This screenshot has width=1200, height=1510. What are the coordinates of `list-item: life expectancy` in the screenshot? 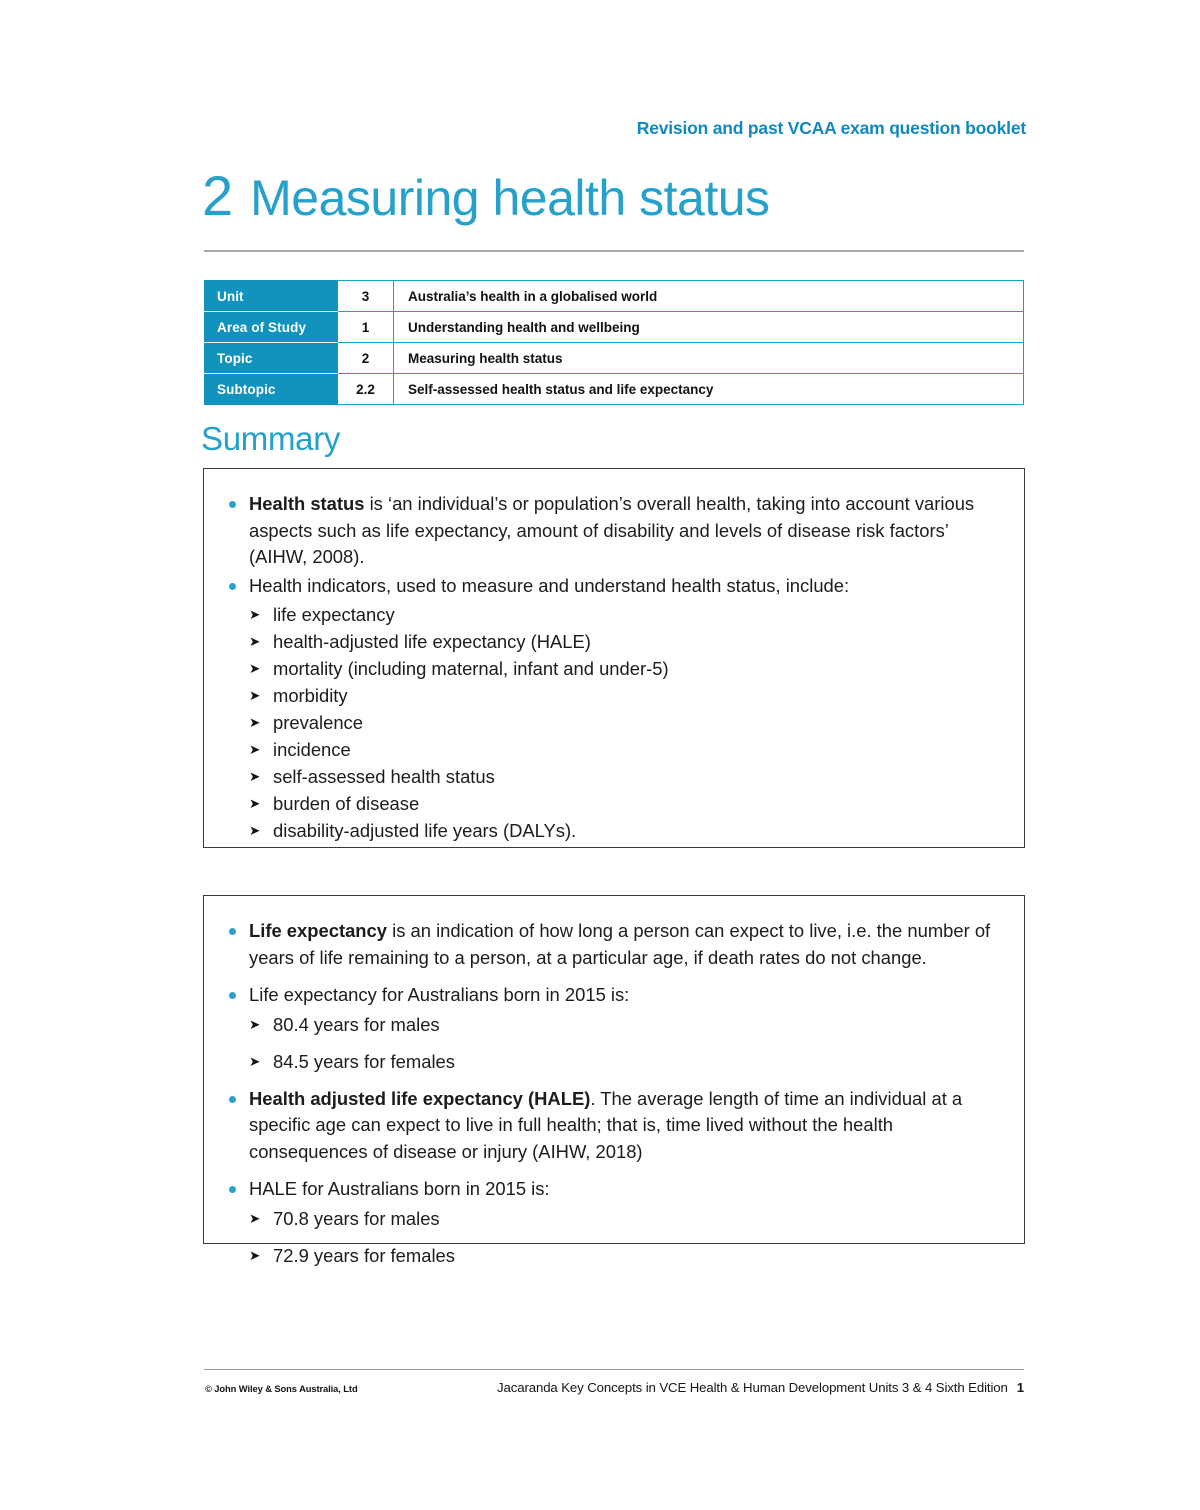 It's located at (623, 614).